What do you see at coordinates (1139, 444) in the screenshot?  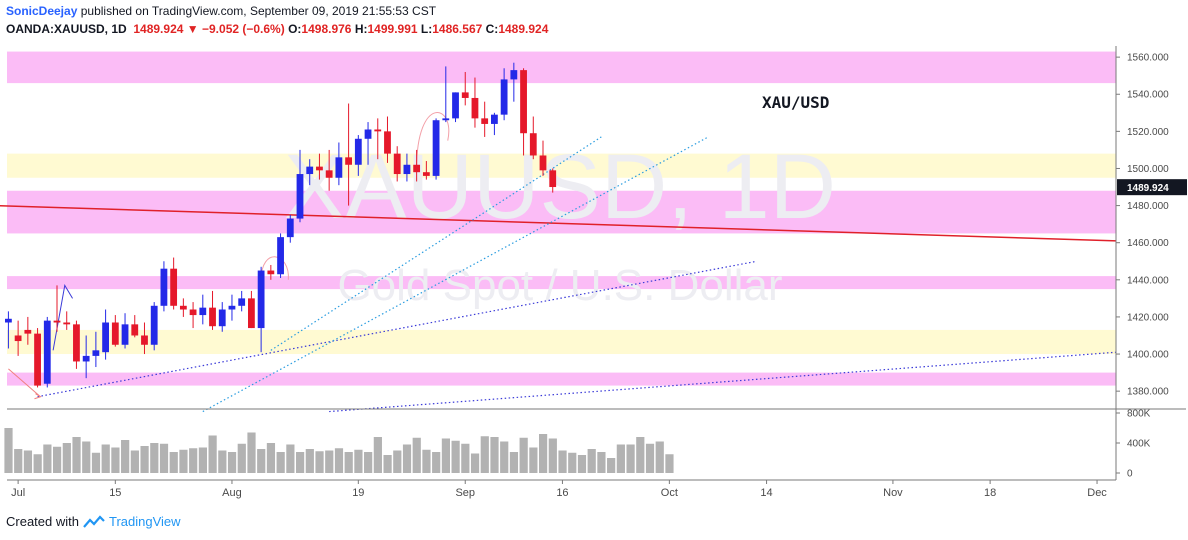 I see `volume-tick-label: 400K` at bounding box center [1139, 444].